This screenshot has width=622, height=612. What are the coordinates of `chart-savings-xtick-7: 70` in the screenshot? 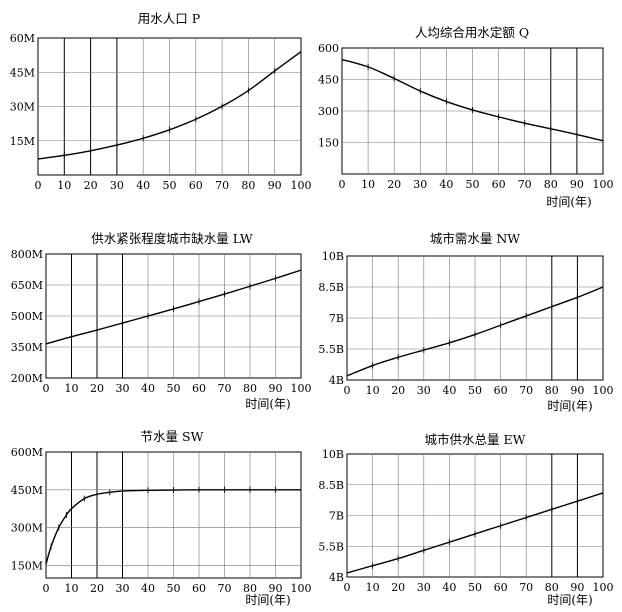 It's located at (225, 588).